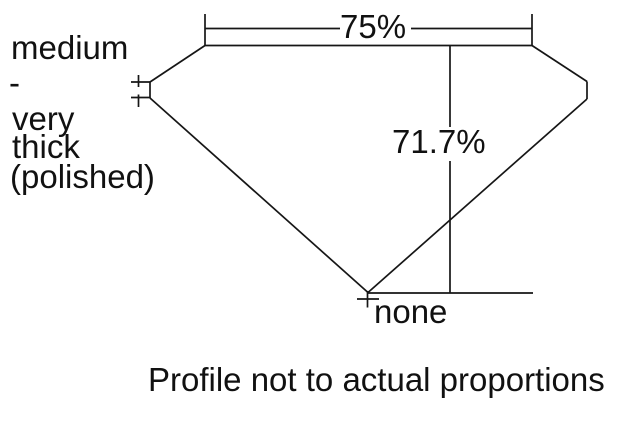 The image size is (640, 430). I want to click on crown-right-line, so click(559, 63).